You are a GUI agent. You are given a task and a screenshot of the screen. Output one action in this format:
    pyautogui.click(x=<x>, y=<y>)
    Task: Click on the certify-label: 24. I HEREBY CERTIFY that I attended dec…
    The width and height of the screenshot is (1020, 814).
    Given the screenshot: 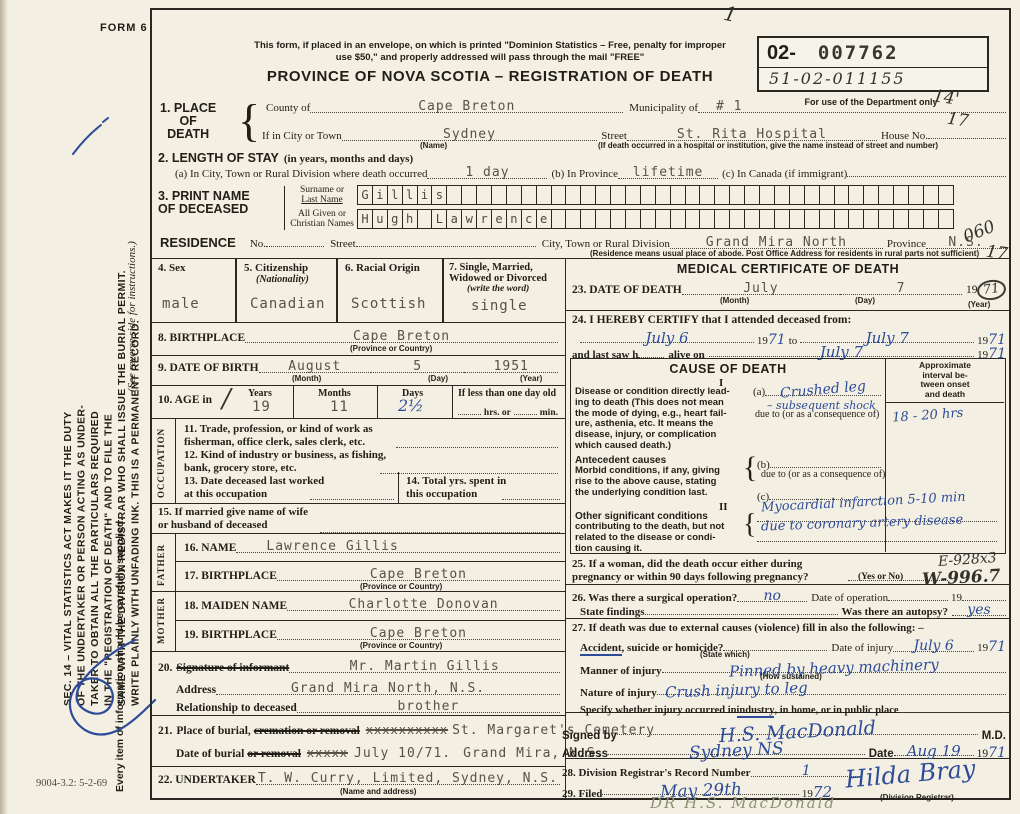 What is the action you would take?
    pyautogui.click(x=712, y=320)
    